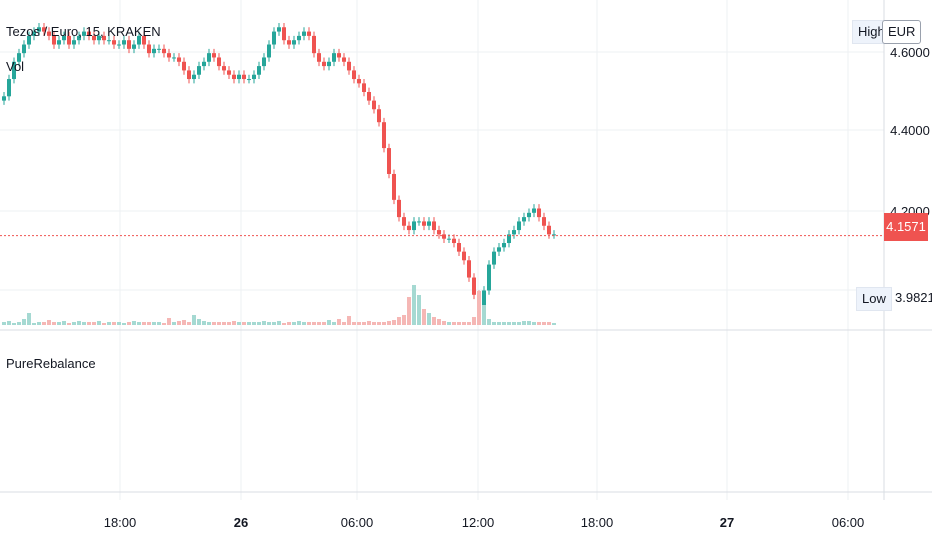 This screenshot has height=550, width=932. Describe the element at coordinates (910, 130) in the screenshot. I see `price-tick-label: 4.4000` at that location.